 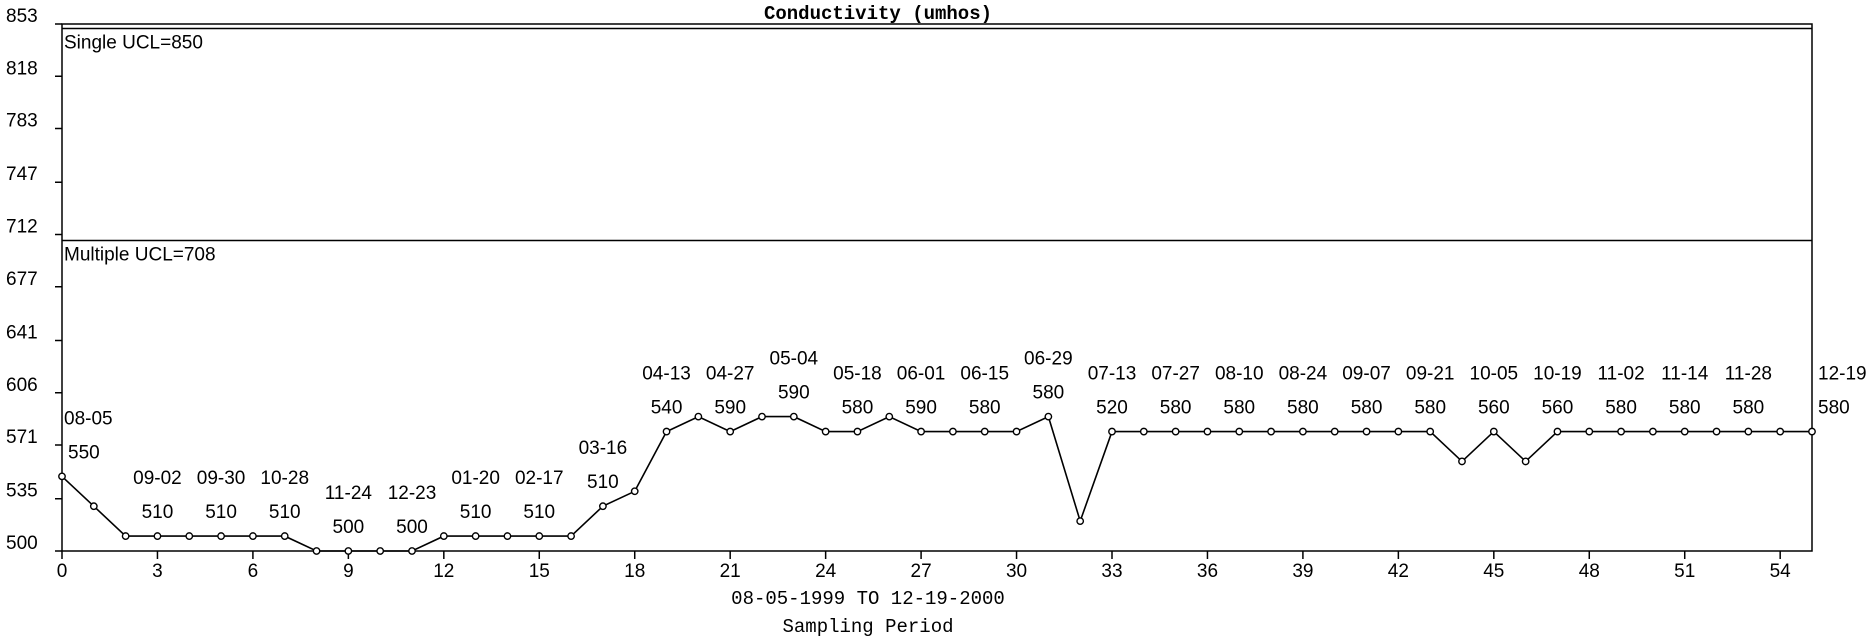 I want to click on point-date-label: 07-13, so click(x=1112, y=374).